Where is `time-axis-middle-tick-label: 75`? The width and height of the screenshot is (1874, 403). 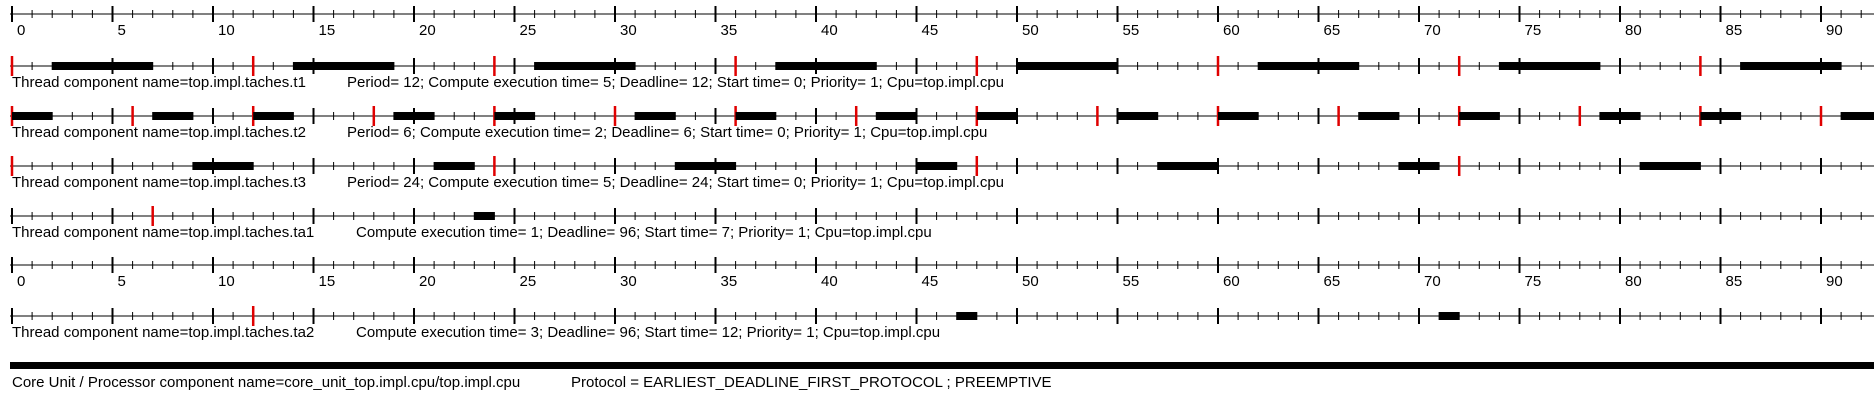
time-axis-middle-tick-label: 75 is located at coordinates (1533, 281).